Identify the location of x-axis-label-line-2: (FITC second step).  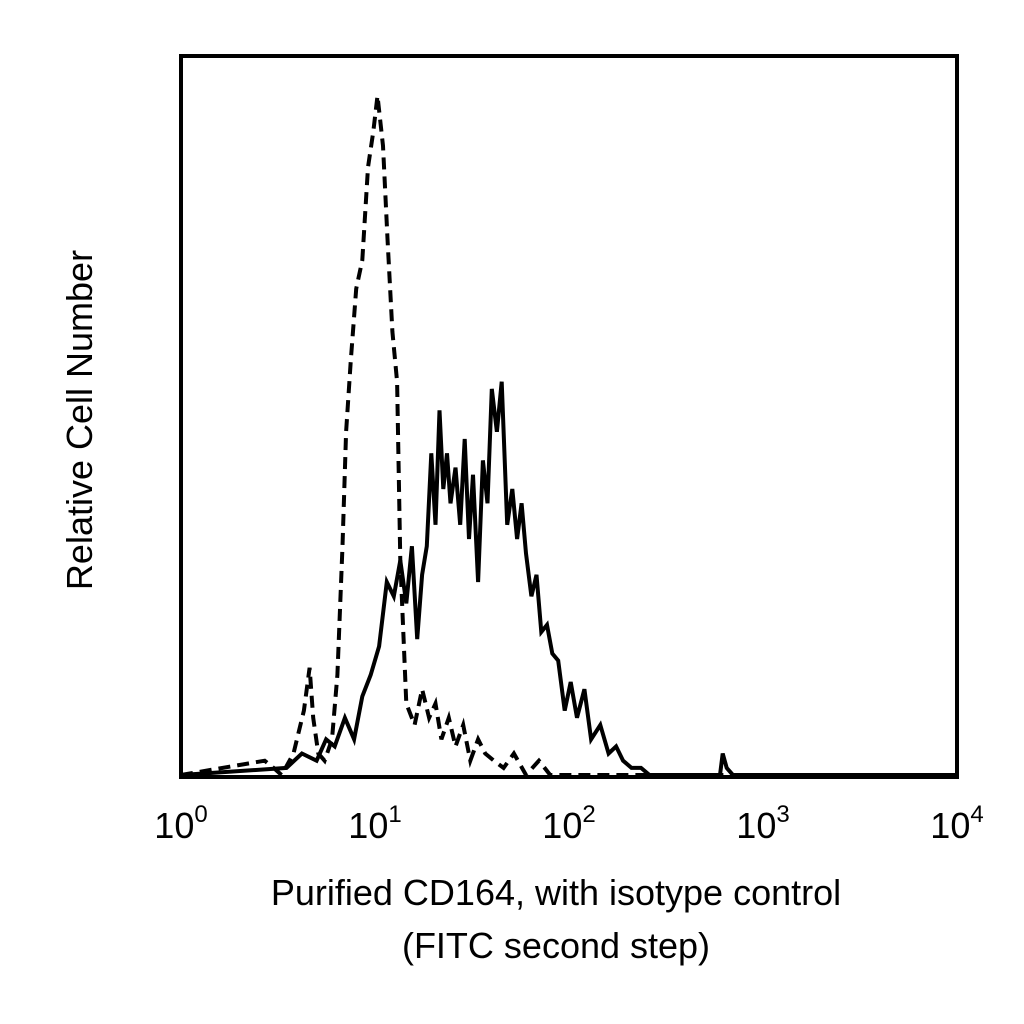
(556, 945).